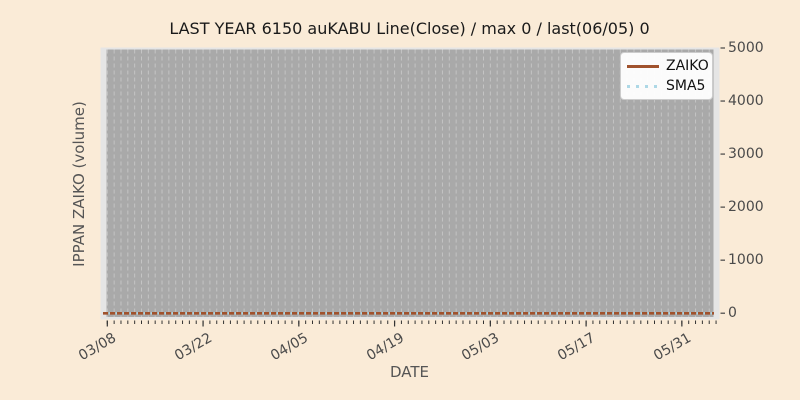 The height and width of the screenshot is (400, 800). I want to click on y-tick-label: 4000, so click(746, 101).